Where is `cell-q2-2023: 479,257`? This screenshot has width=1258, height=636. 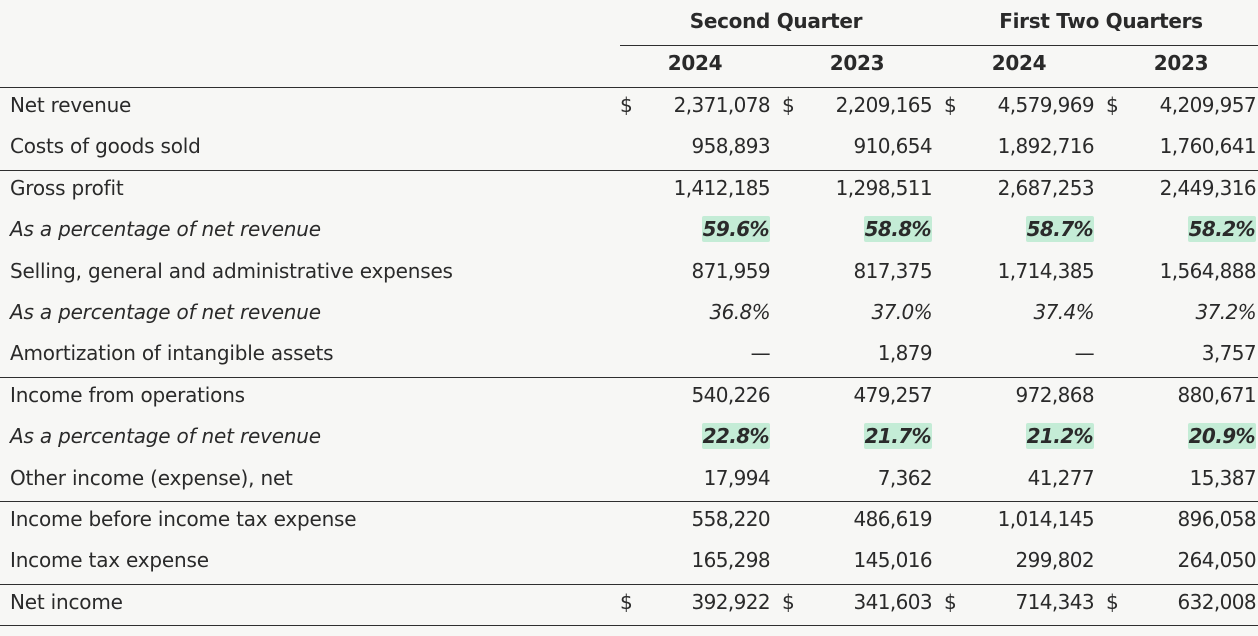
cell-q2-2023: 479,257 is located at coordinates (892, 395).